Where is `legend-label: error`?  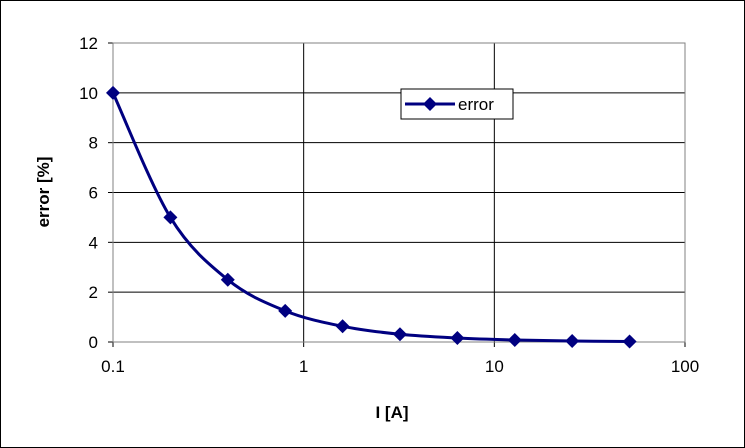 legend-label: error is located at coordinates (476, 104).